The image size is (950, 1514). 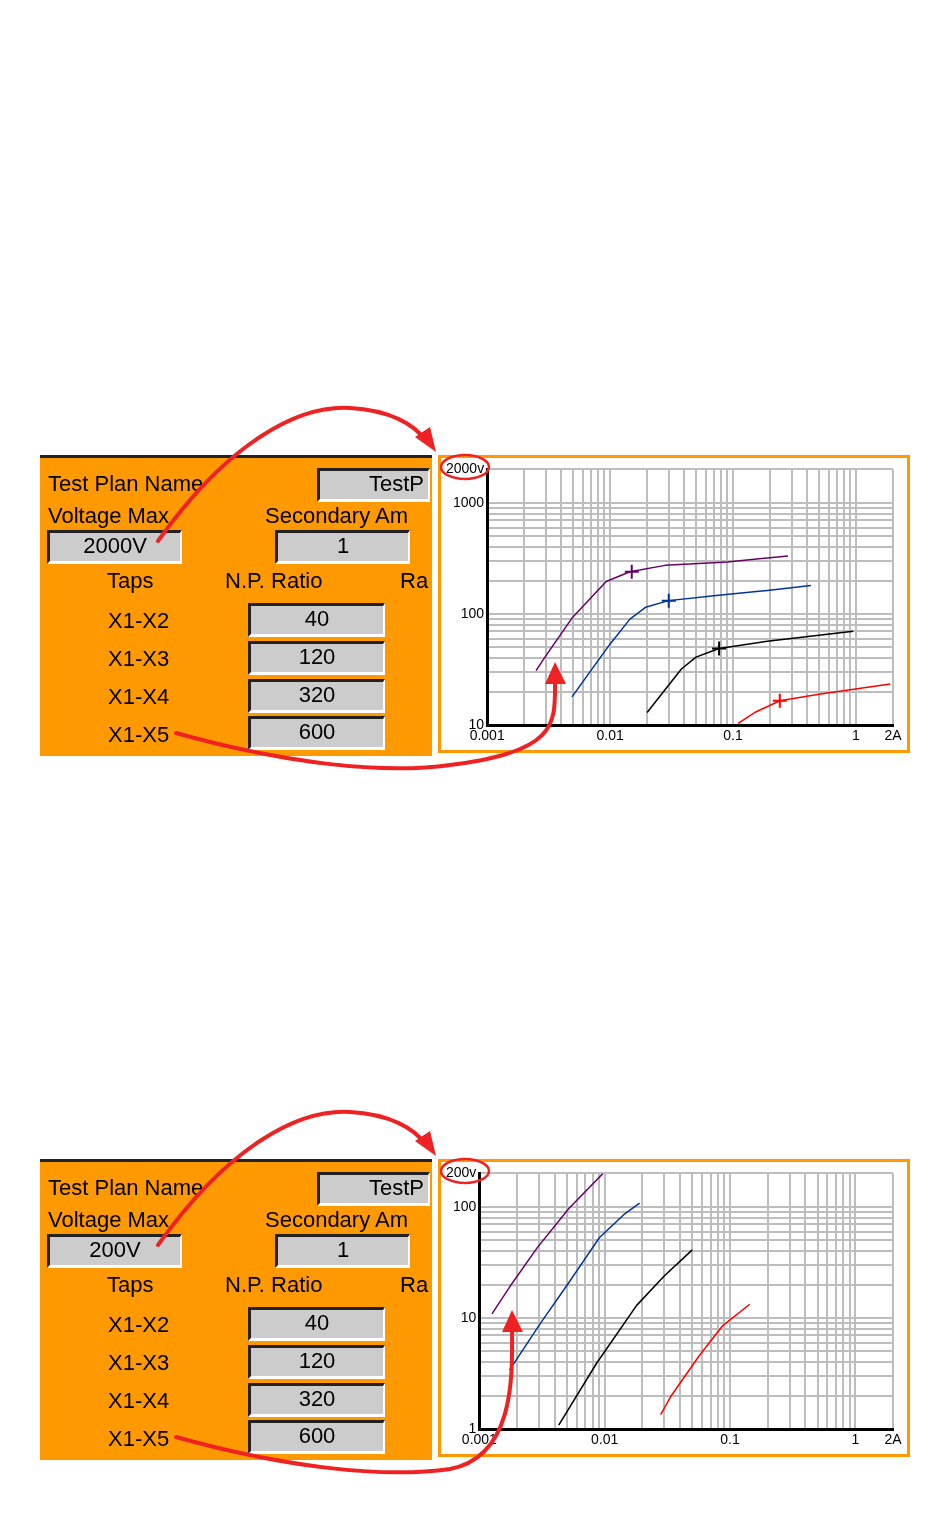 I want to click on y-tick-label: 10, so click(x=468, y=1316).